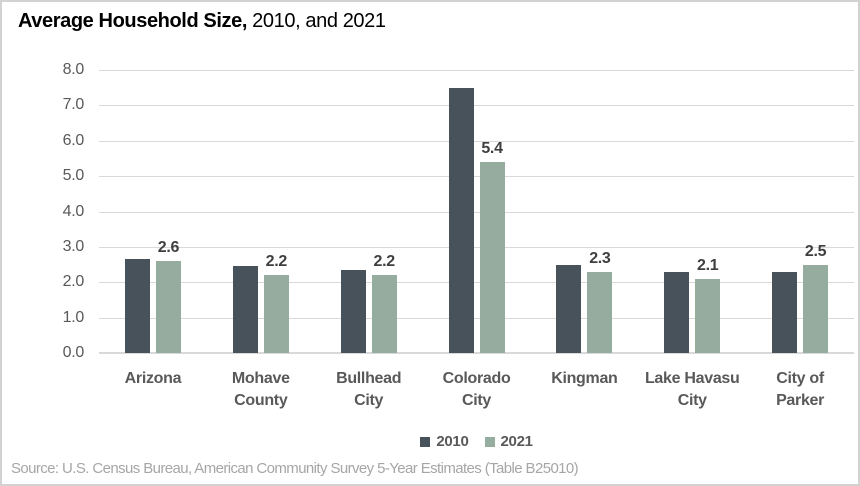  Describe the element at coordinates (73, 69) in the screenshot. I see `y-tick: 8.0` at that location.